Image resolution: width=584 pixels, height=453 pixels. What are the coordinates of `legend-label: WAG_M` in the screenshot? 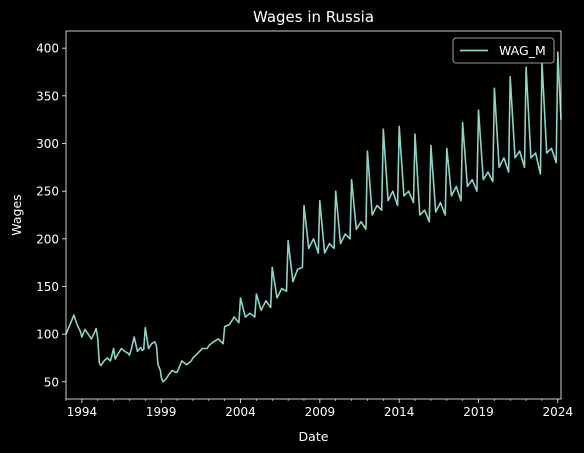 It's located at (522, 50).